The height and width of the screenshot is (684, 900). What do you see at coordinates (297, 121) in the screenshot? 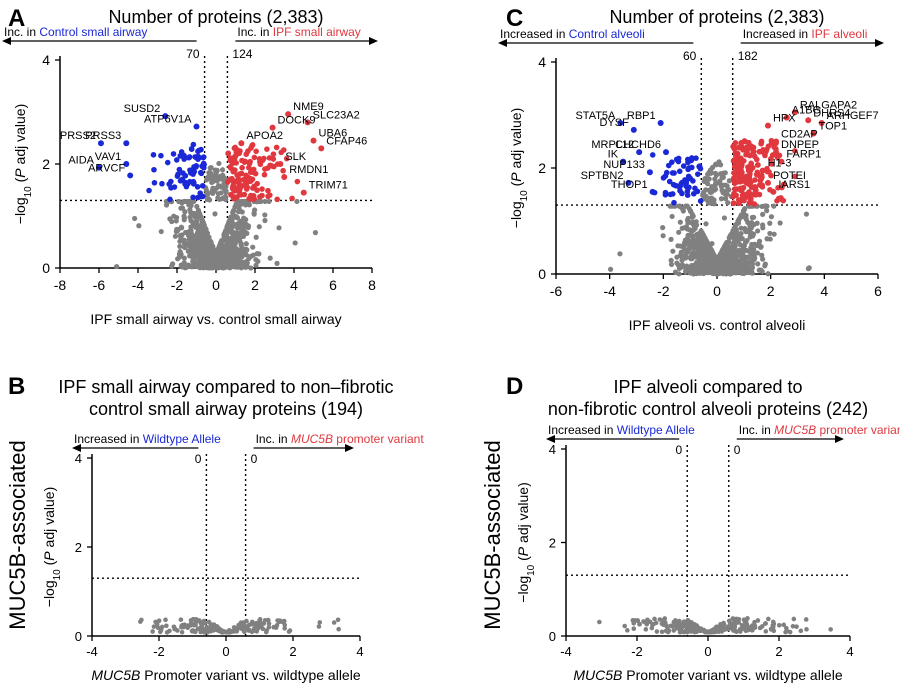
I see `gene-label: DOCK9` at bounding box center [297, 121].